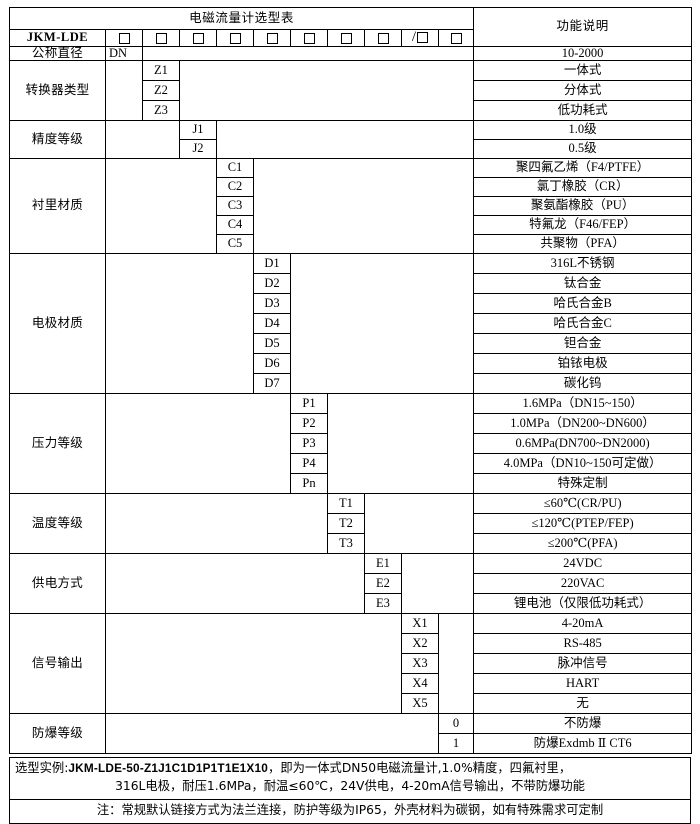 The height and width of the screenshot is (824, 700). Describe the element at coordinates (583, 90) in the screenshot. I see `desc-cell-z2: 分体式` at that location.